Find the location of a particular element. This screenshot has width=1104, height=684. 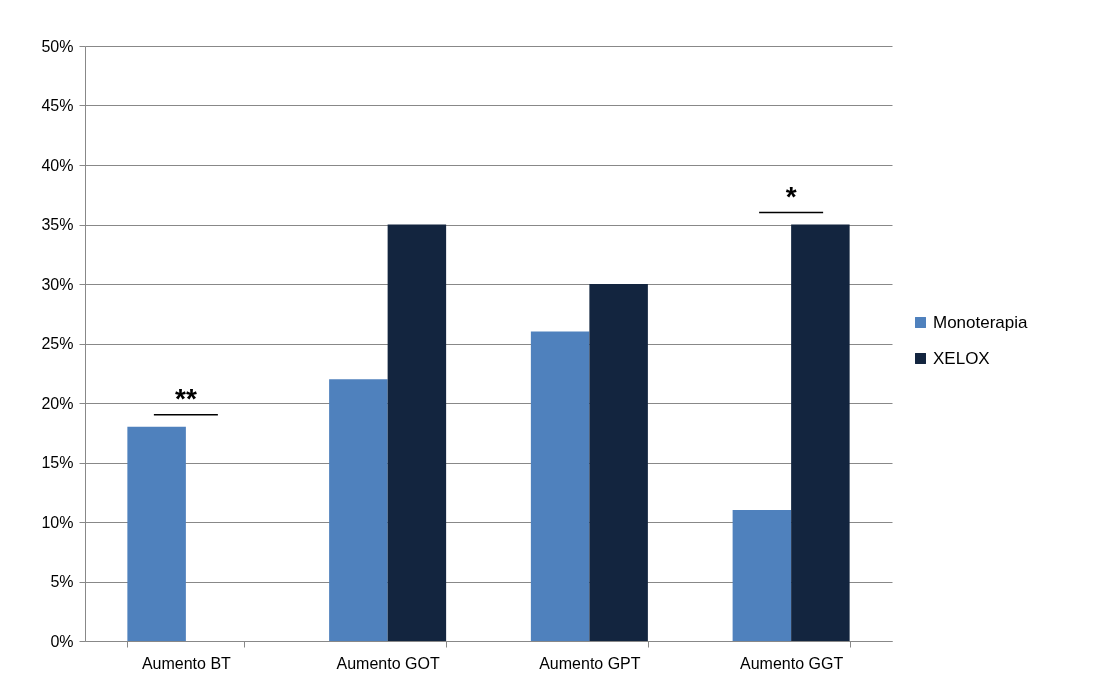

y-tick-label: 50% is located at coordinates (57, 46).